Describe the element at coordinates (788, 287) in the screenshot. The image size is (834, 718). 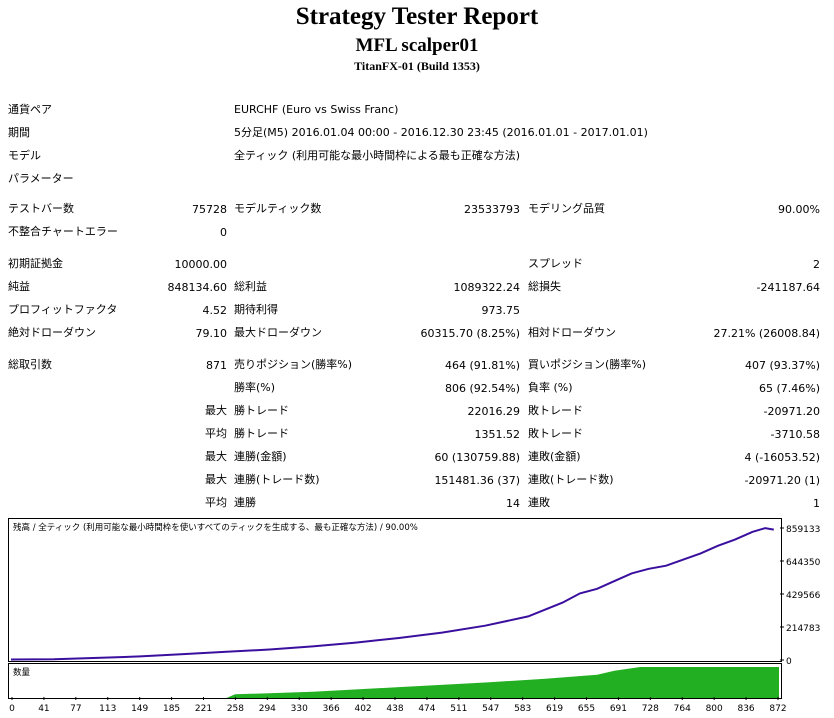
I see `gross-loss-value: -241187.64` at that location.